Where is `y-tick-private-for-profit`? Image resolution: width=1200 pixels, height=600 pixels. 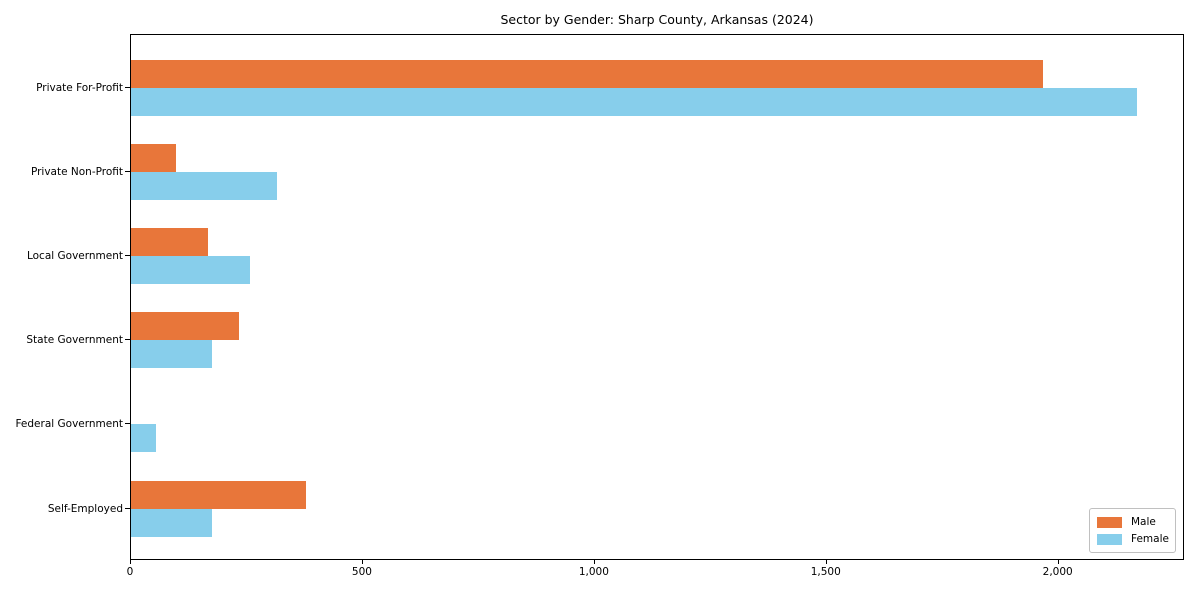 y-tick-private-for-profit is located at coordinates (127, 87).